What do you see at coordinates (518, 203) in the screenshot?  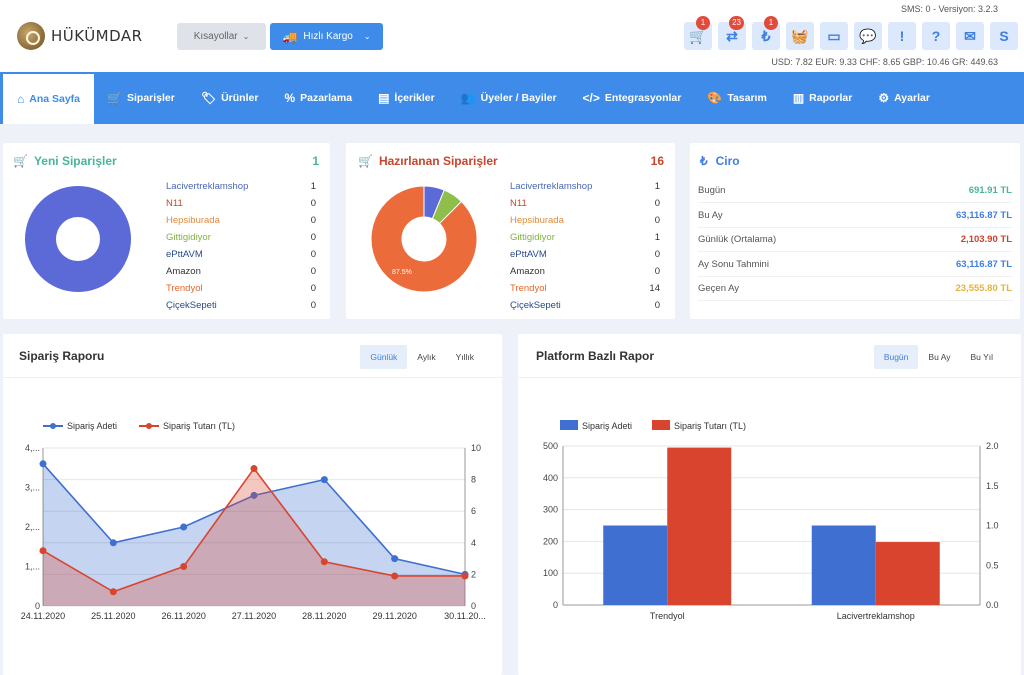 I see `legend-name: N11` at bounding box center [518, 203].